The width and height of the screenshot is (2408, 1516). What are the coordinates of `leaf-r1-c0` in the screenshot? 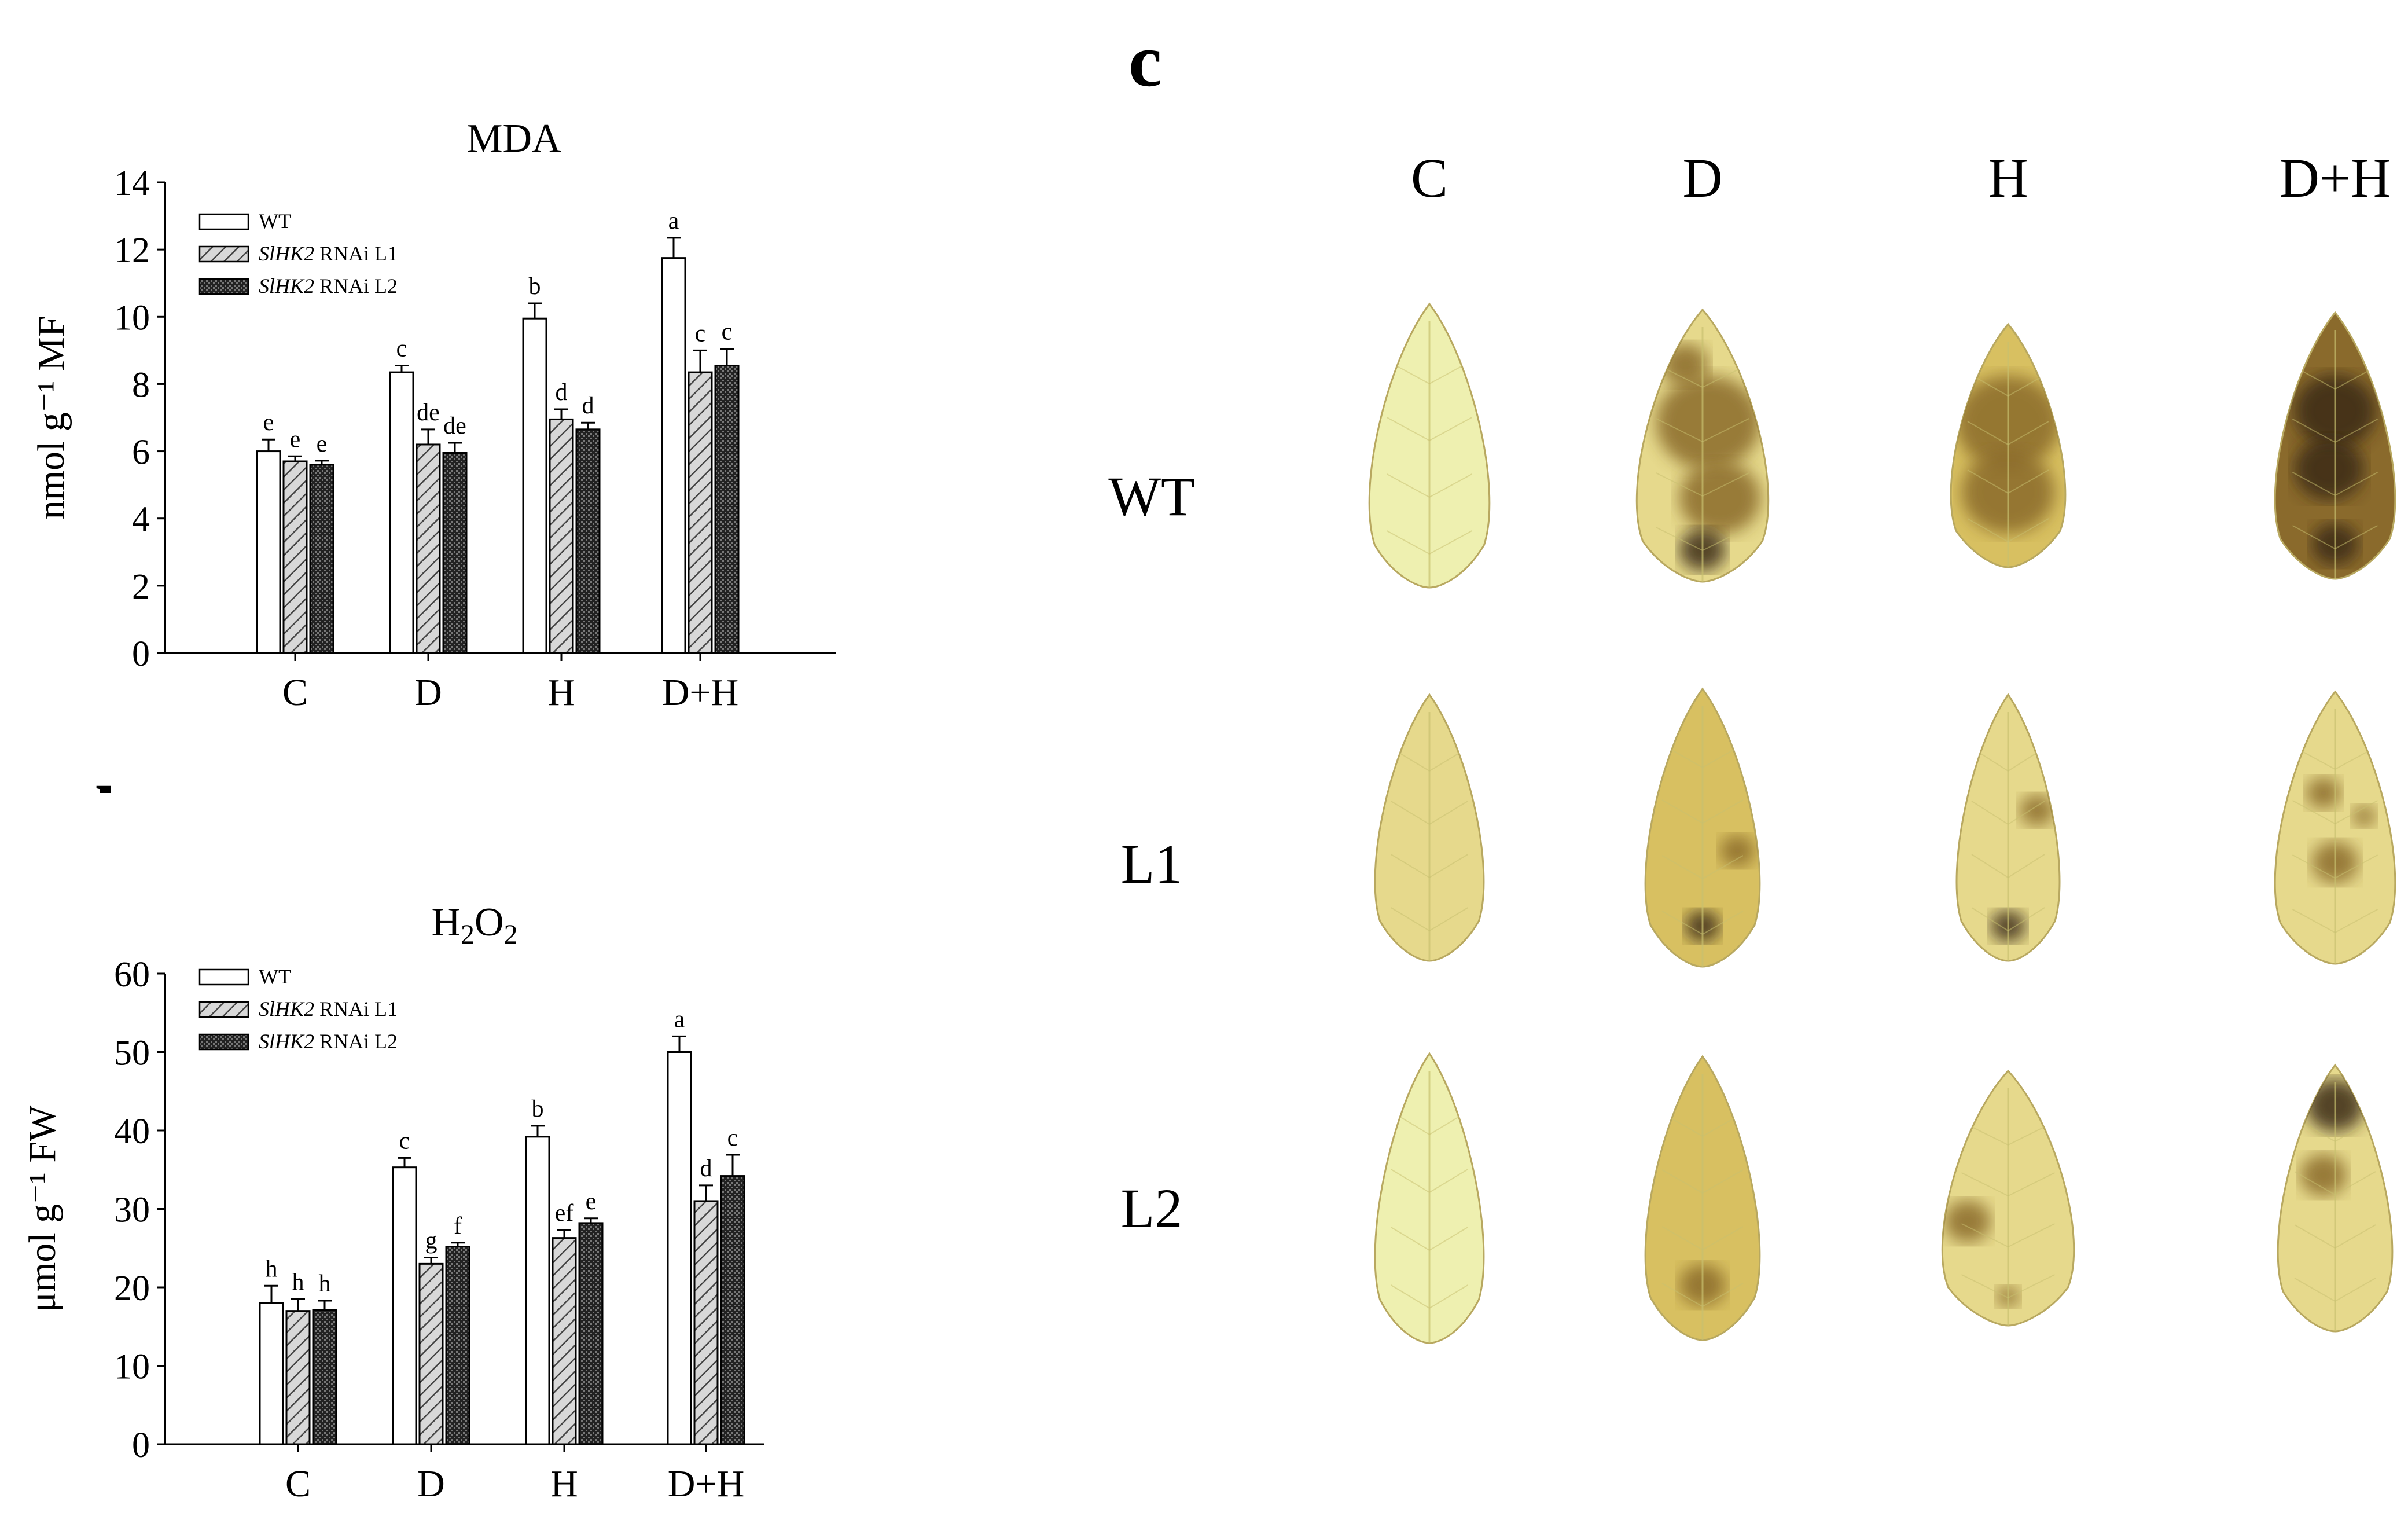 It's located at (1429, 827).